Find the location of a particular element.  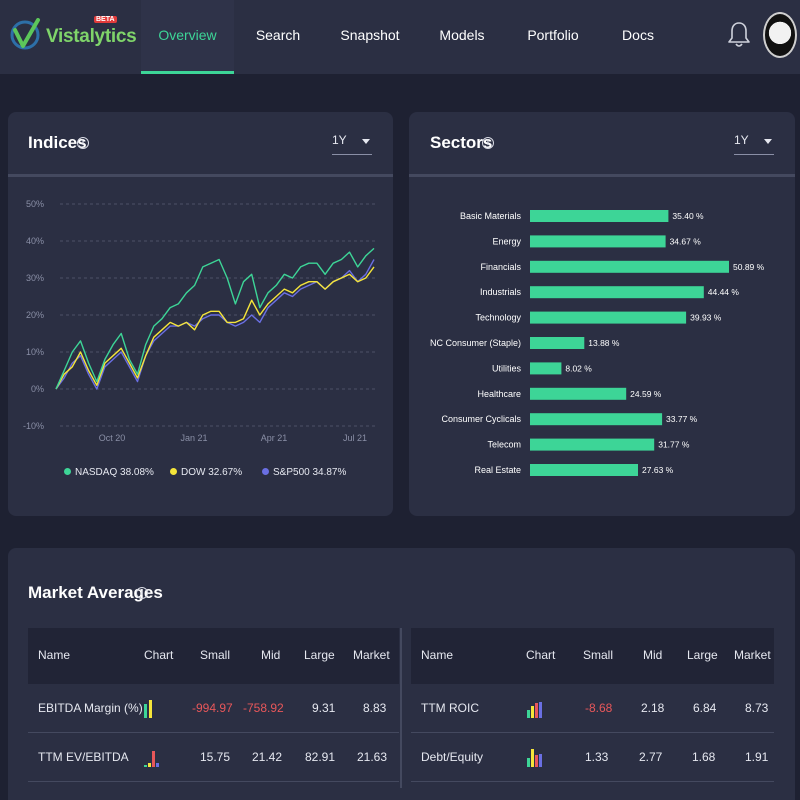

series-line-dow is located at coordinates (215, 328).